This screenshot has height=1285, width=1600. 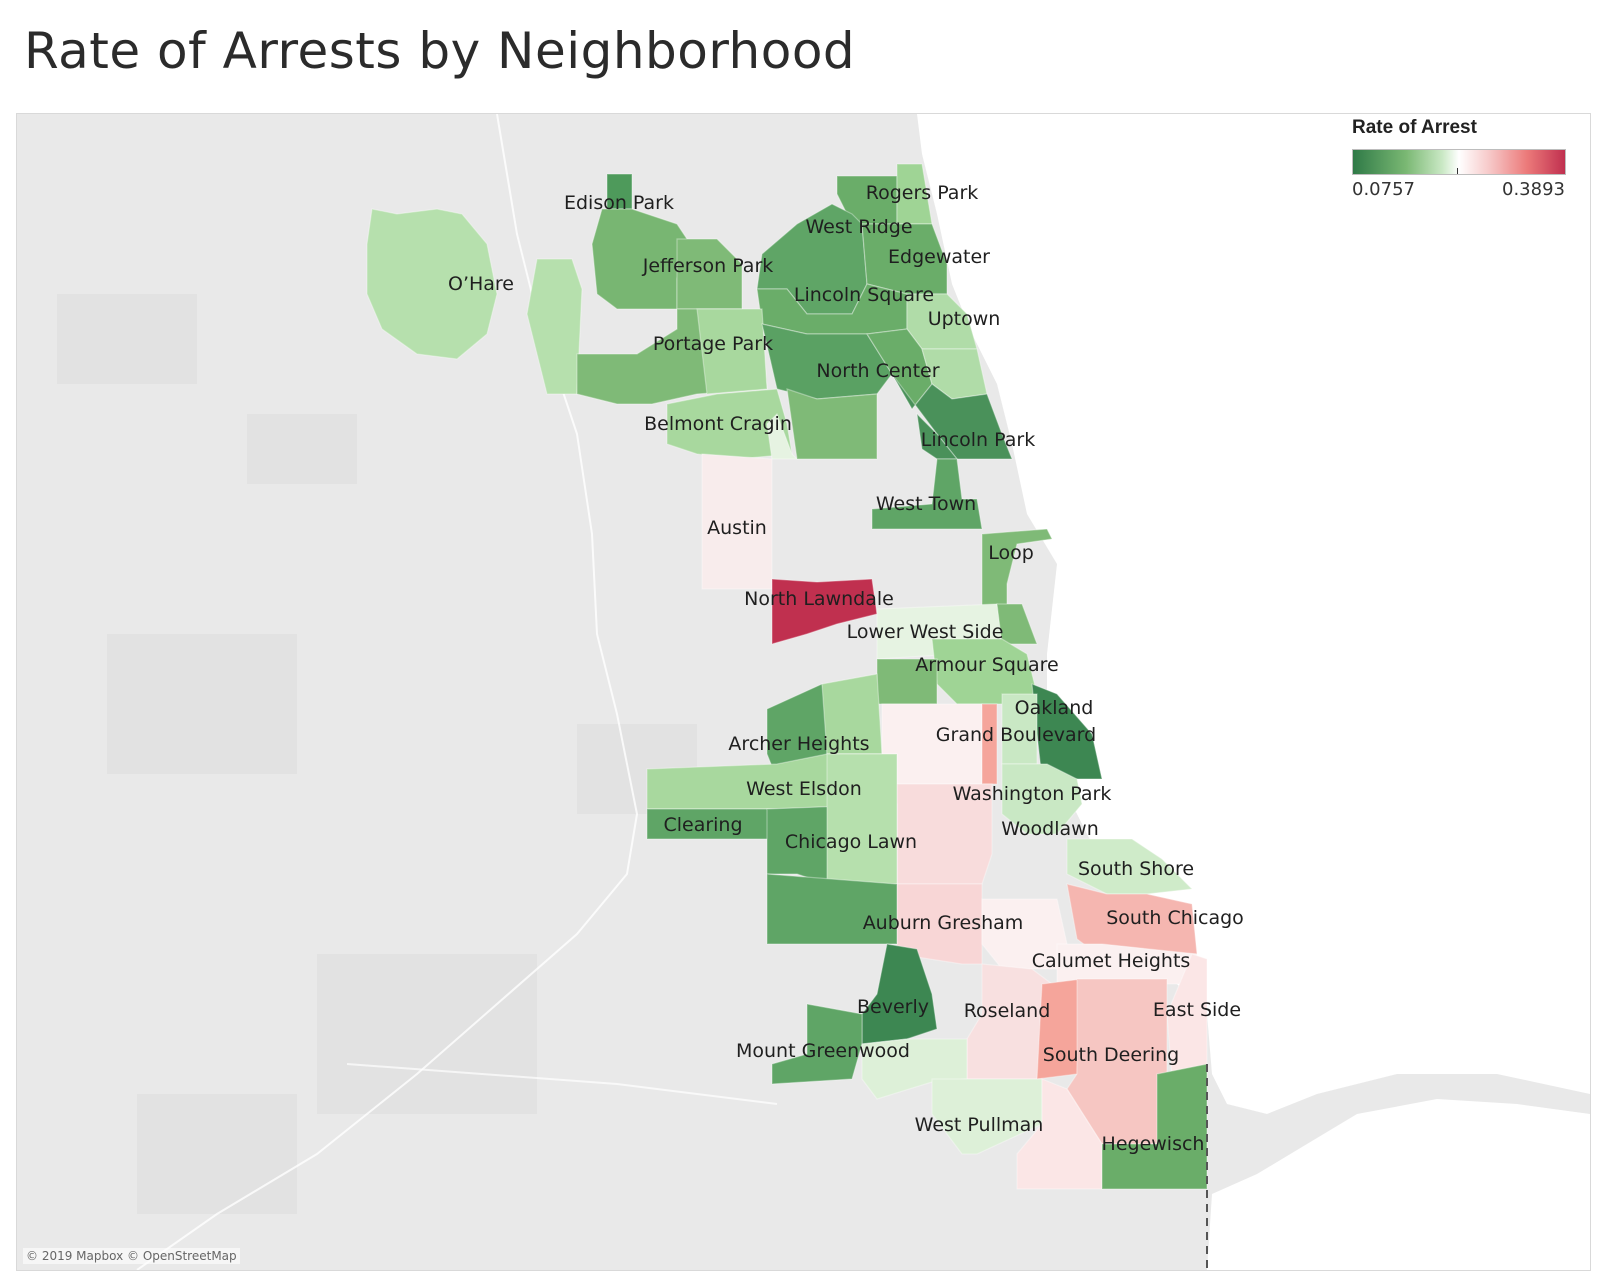 What do you see at coordinates (562, 1084) in the screenshot?
I see `road-line` at bounding box center [562, 1084].